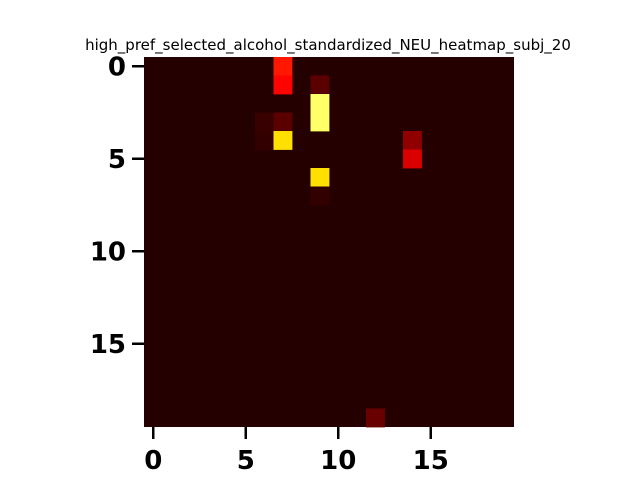 The image size is (640, 480). I want to click on y-axis: 0 5 10 15, so click(117, 206).